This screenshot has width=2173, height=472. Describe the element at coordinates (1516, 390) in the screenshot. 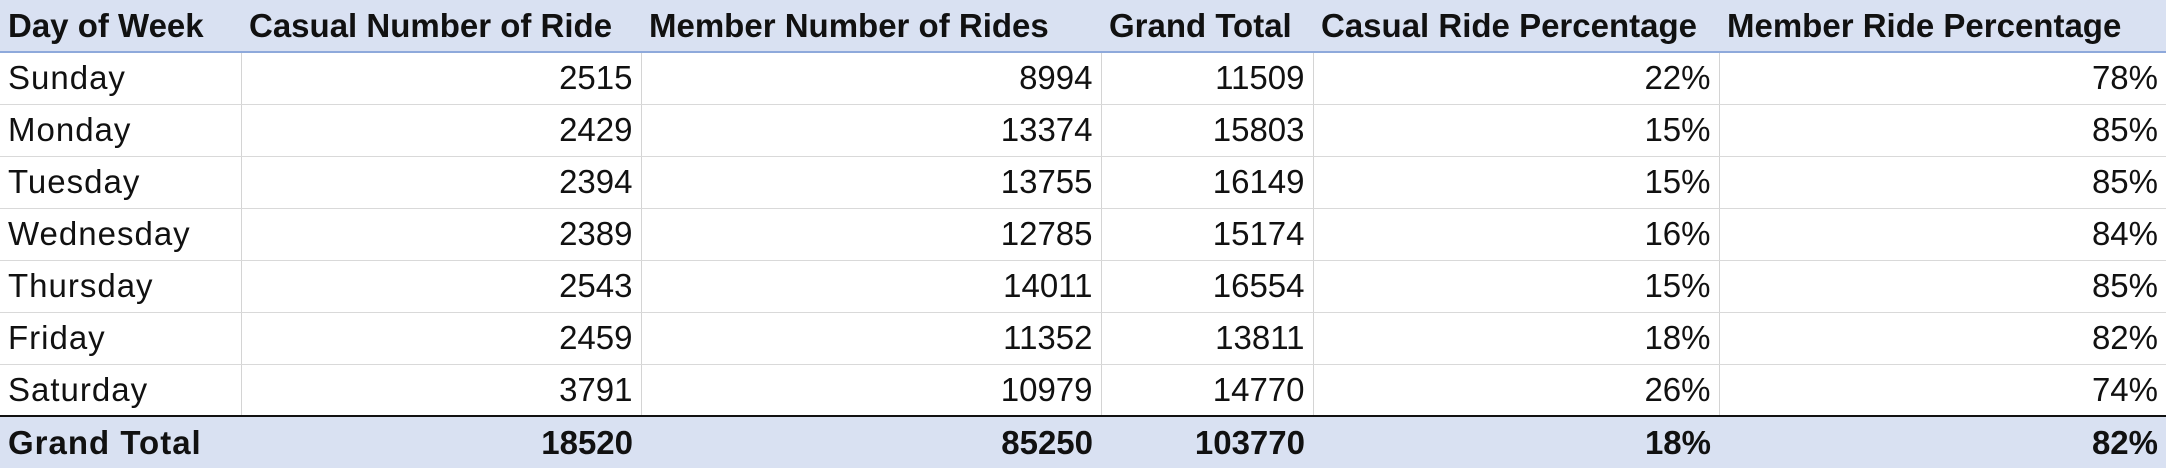

I see `cell-casual-percentage: 26%` at that location.